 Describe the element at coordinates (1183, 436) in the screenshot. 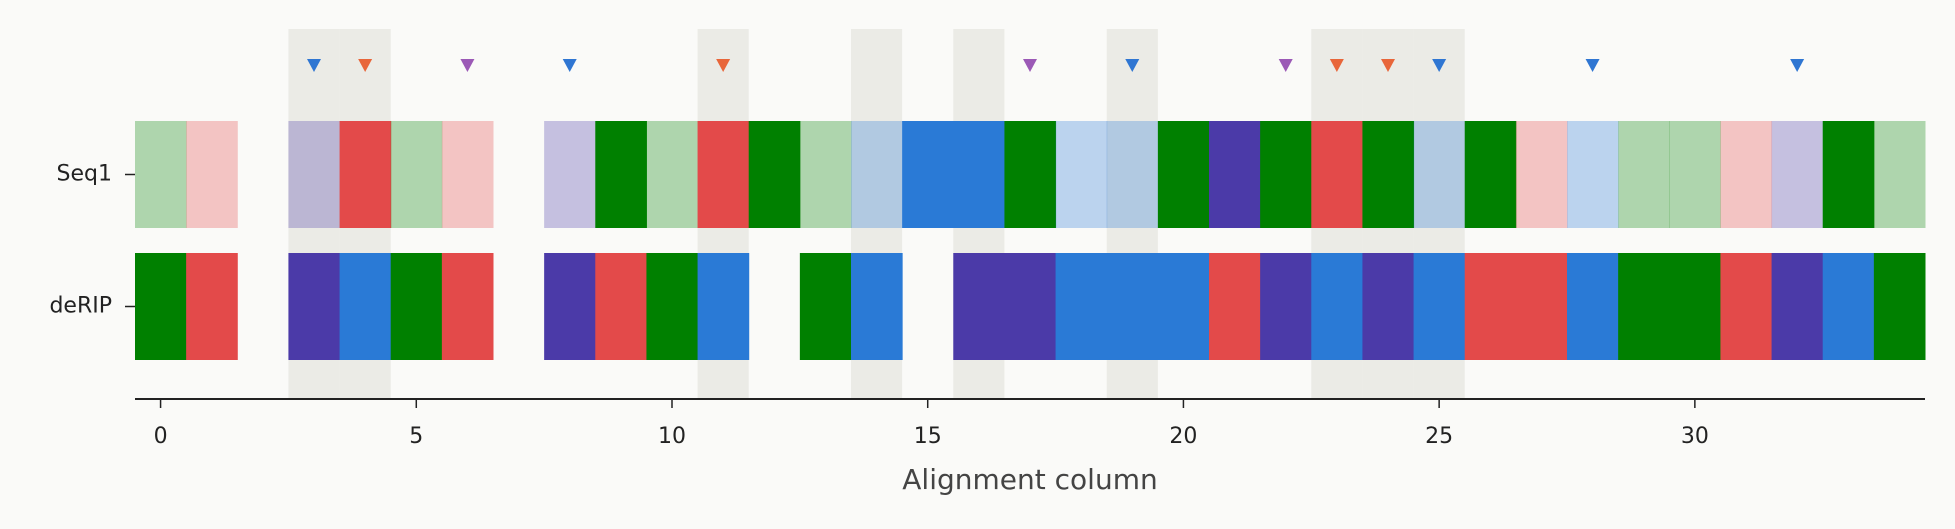

I see `x-tick-label: 20` at that location.